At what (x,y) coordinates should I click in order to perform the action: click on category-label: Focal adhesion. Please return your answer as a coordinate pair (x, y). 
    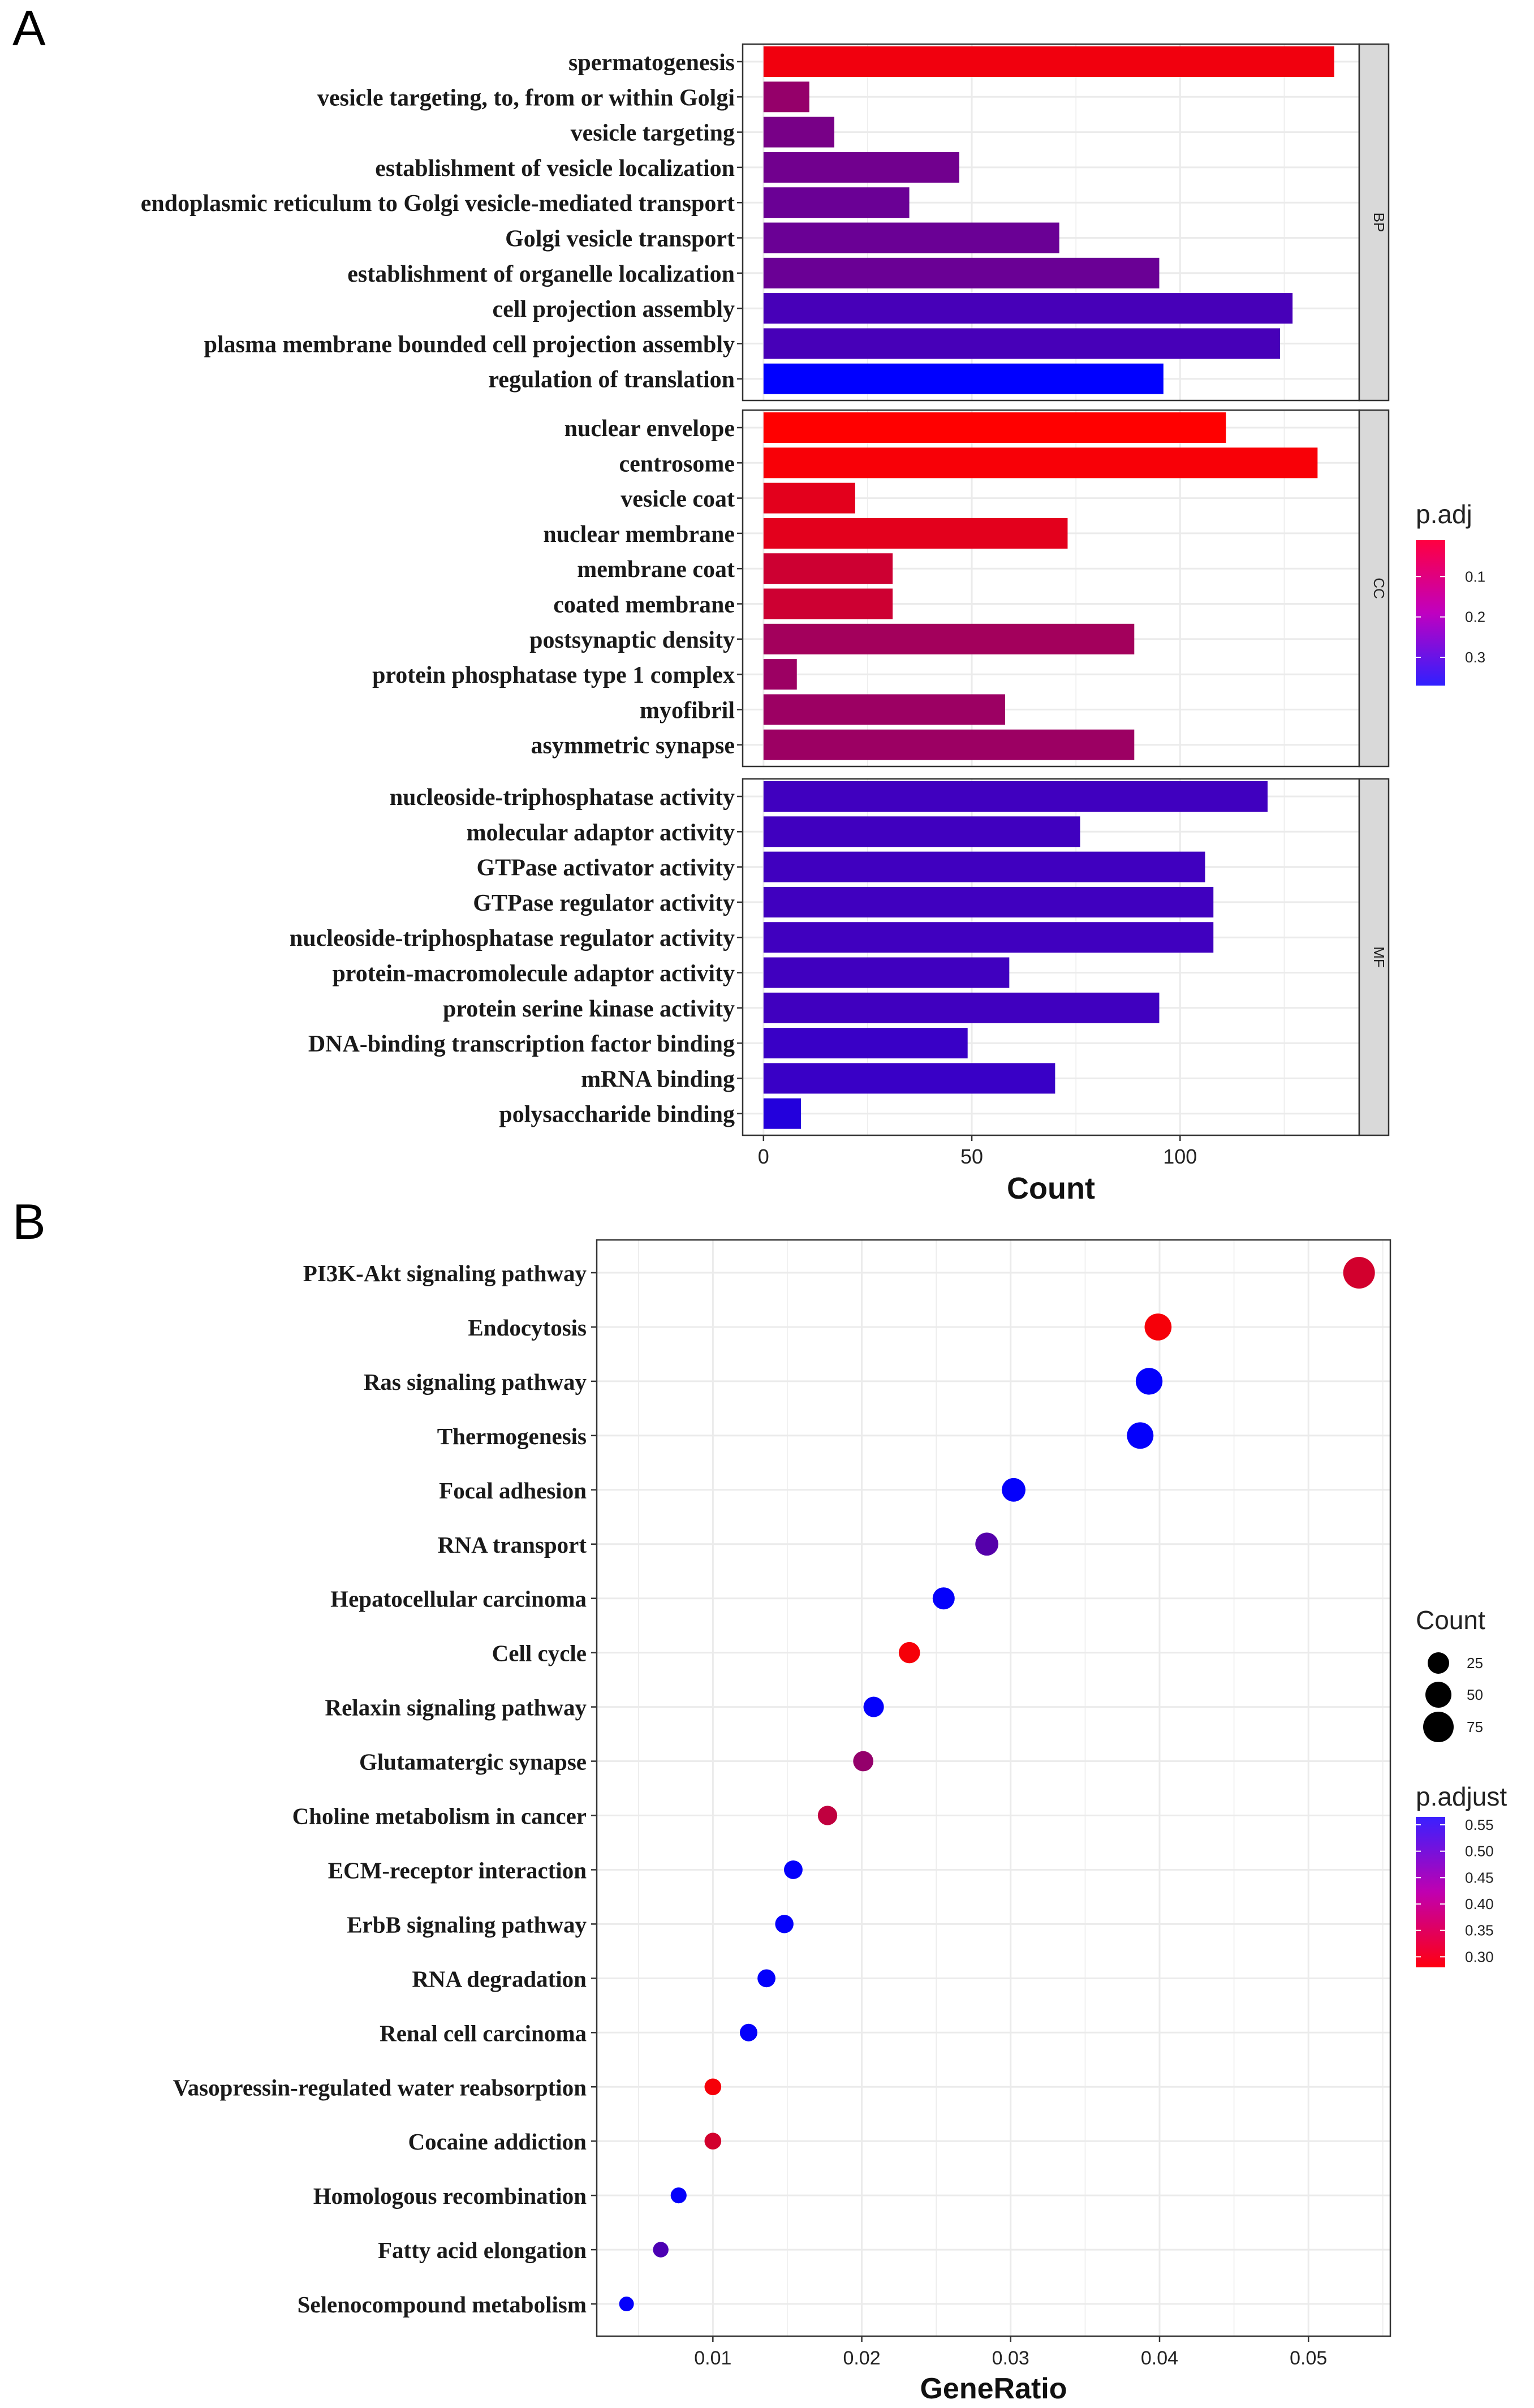
    Looking at the image, I should click on (513, 1490).